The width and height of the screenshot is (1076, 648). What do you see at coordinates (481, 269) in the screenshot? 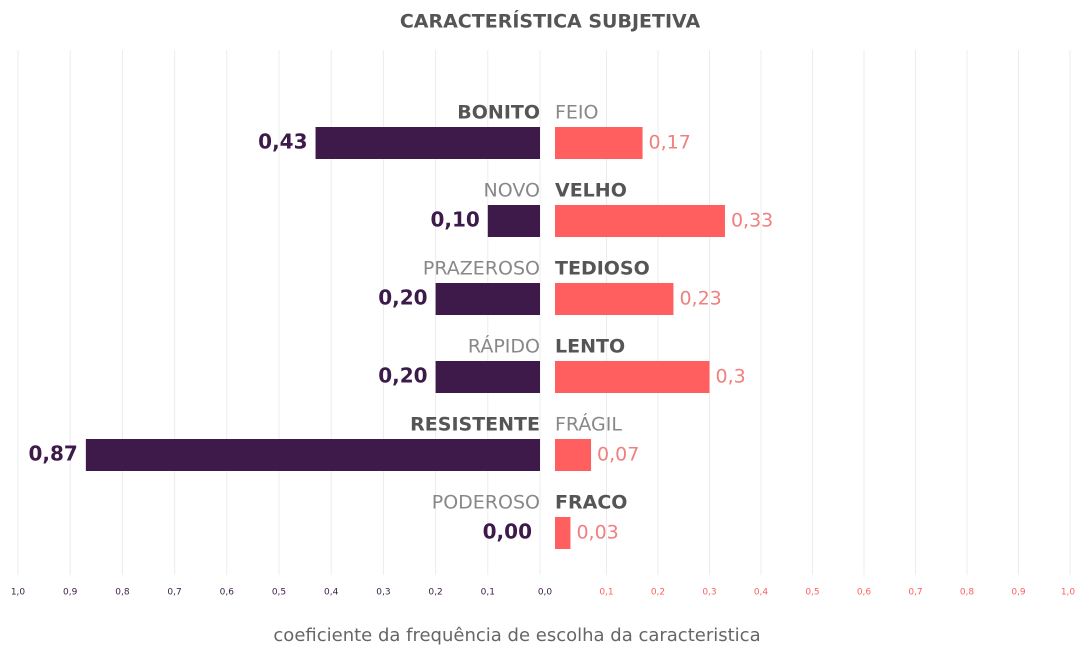
I see `left-category-label: PRAZEROSO` at bounding box center [481, 269].